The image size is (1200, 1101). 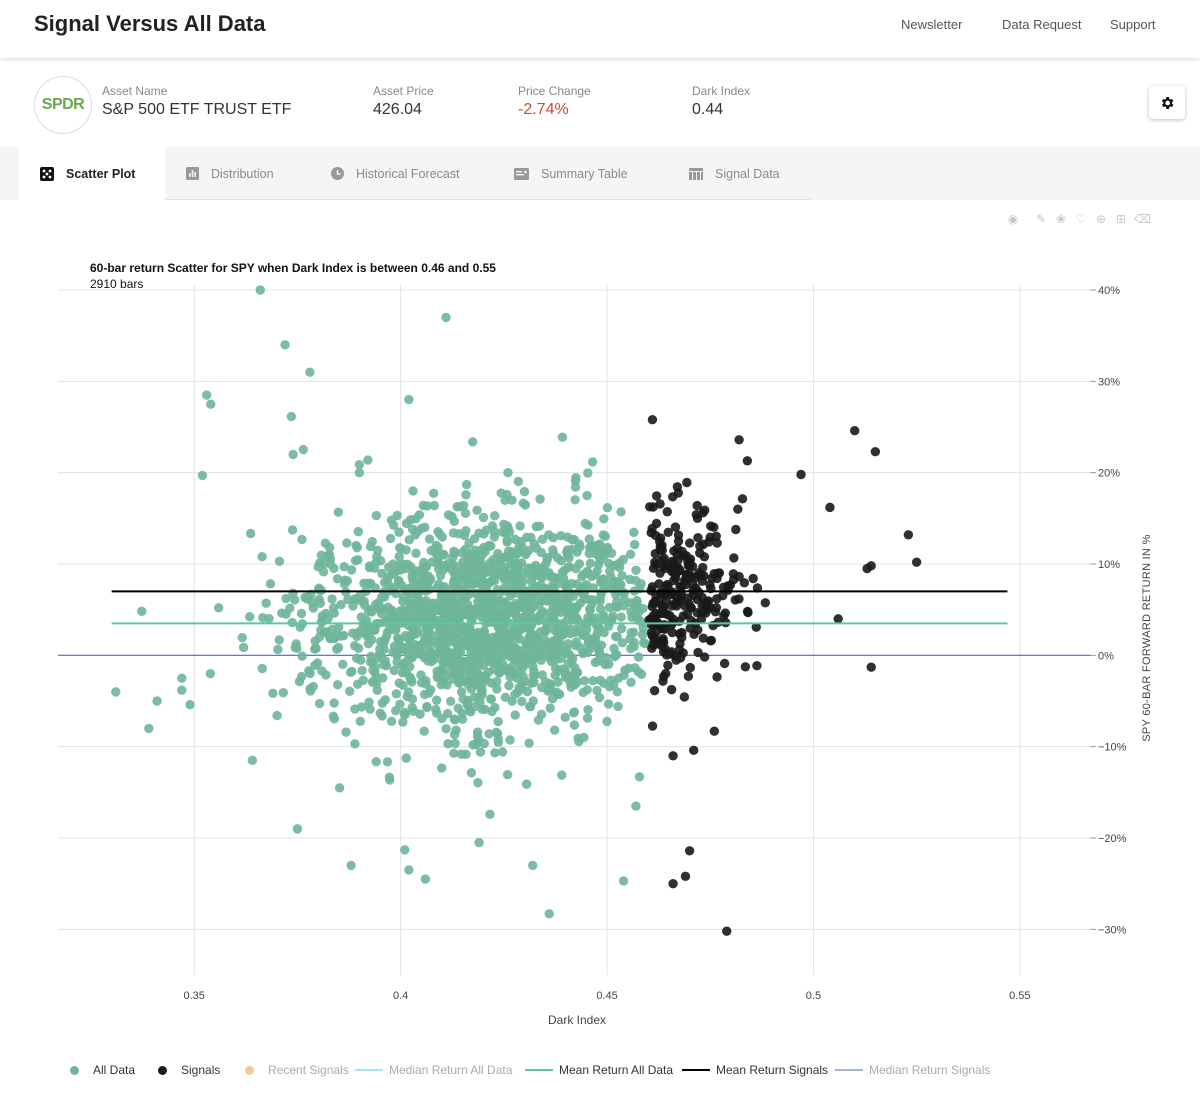 I want to click on legend-item-mean-return-all-data: Mean Return All Data, so click(x=599, y=1070).